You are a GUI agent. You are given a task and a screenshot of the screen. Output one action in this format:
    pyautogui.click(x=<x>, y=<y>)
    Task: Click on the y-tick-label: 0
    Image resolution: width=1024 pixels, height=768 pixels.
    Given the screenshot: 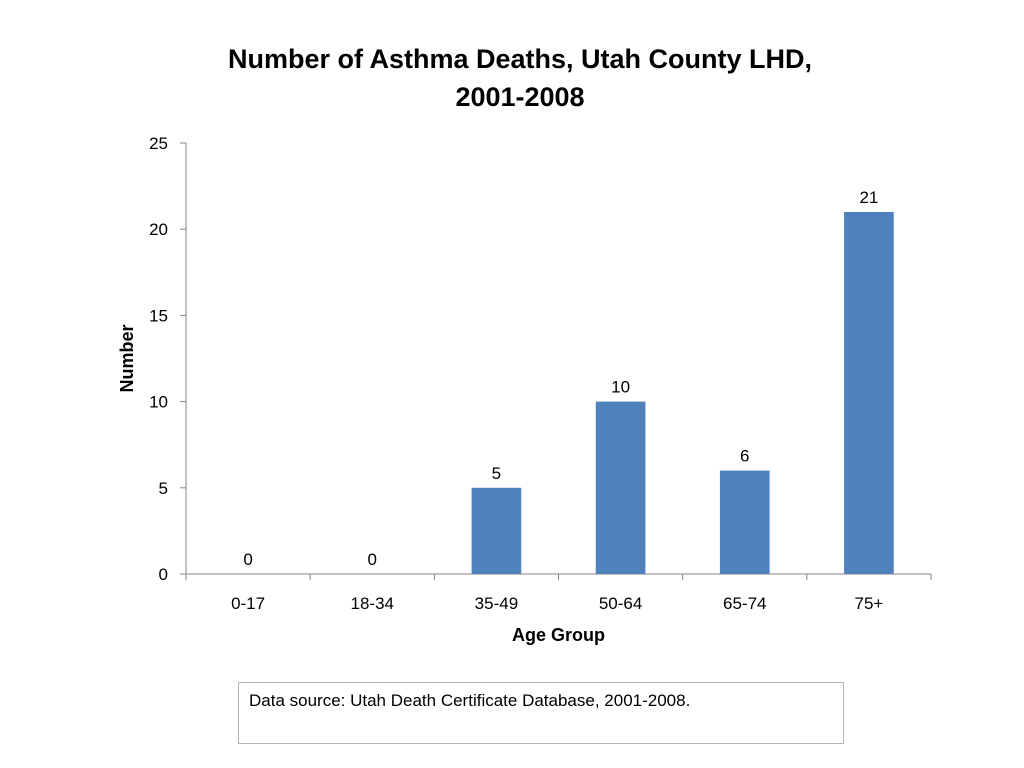 What is the action you would take?
    pyautogui.click(x=163, y=574)
    